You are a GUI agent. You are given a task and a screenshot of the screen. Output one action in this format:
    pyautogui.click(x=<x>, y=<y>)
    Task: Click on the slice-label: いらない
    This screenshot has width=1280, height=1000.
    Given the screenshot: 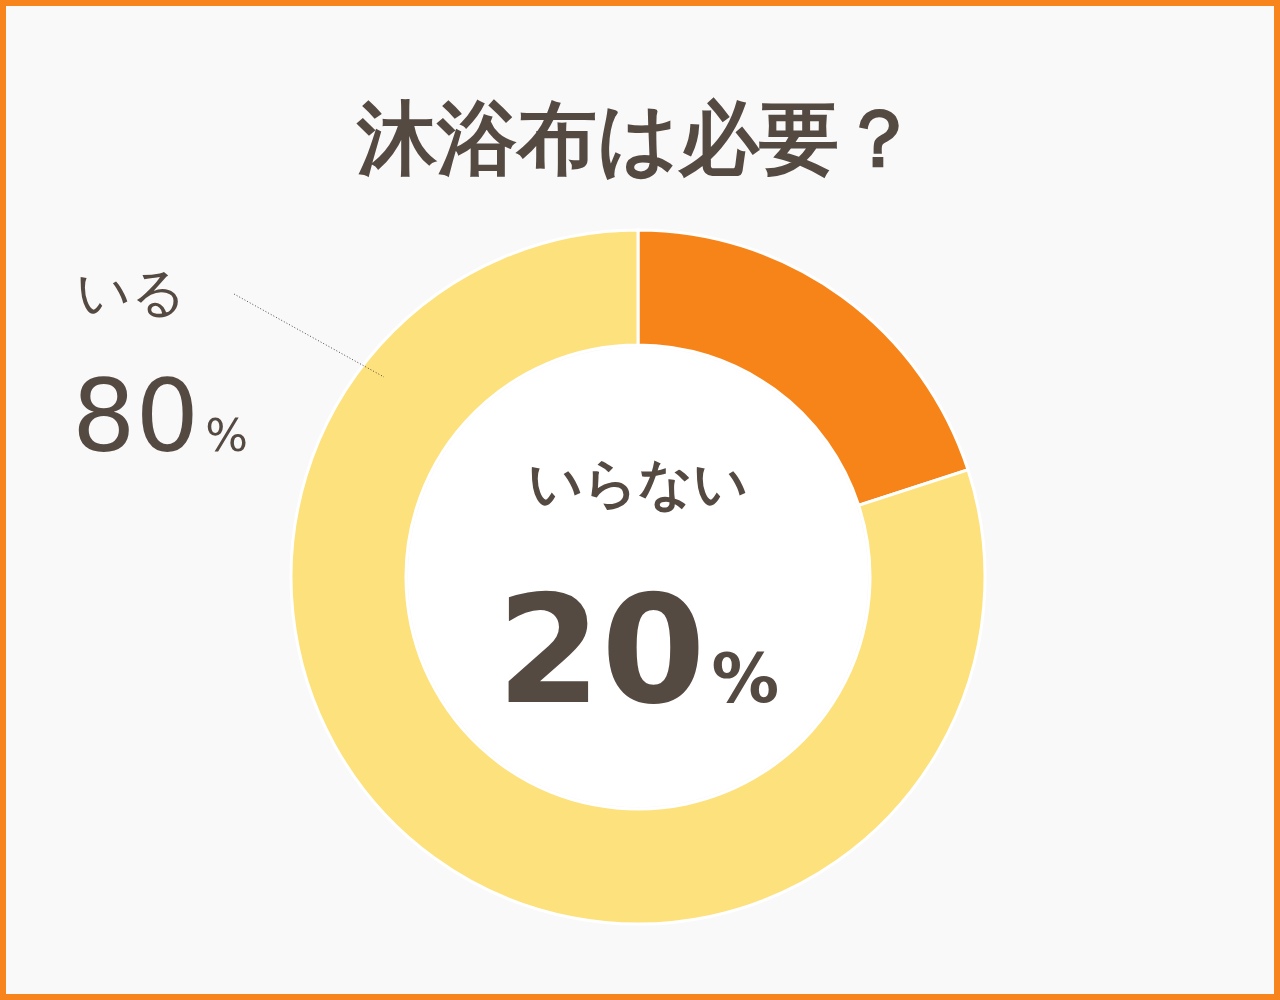 What is the action you would take?
    pyautogui.click(x=638, y=483)
    